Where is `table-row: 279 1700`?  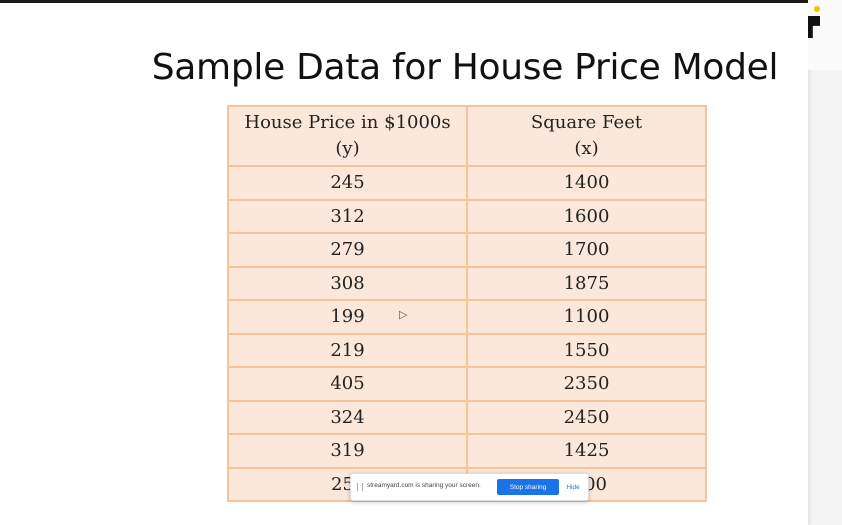 table-row: 279 1700 is located at coordinates (467, 250).